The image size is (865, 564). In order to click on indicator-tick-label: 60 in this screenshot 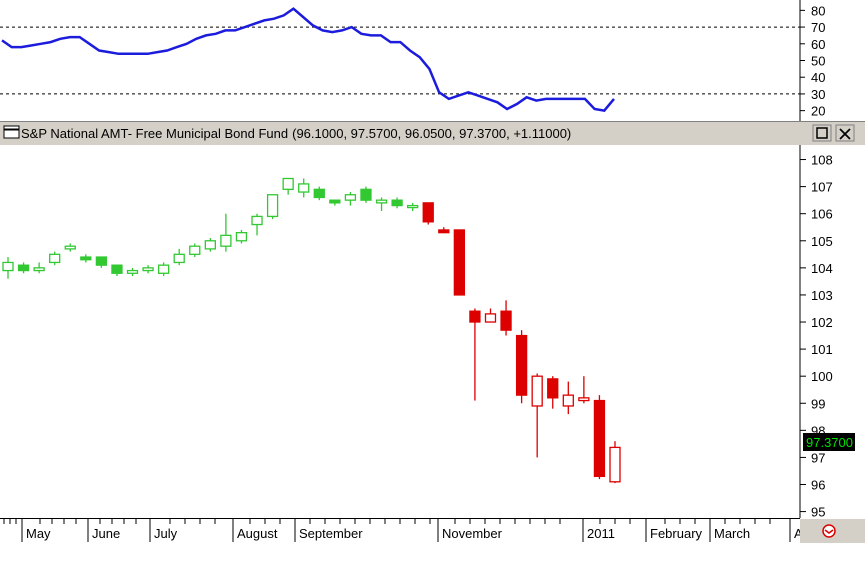, I will do `click(818, 44)`.